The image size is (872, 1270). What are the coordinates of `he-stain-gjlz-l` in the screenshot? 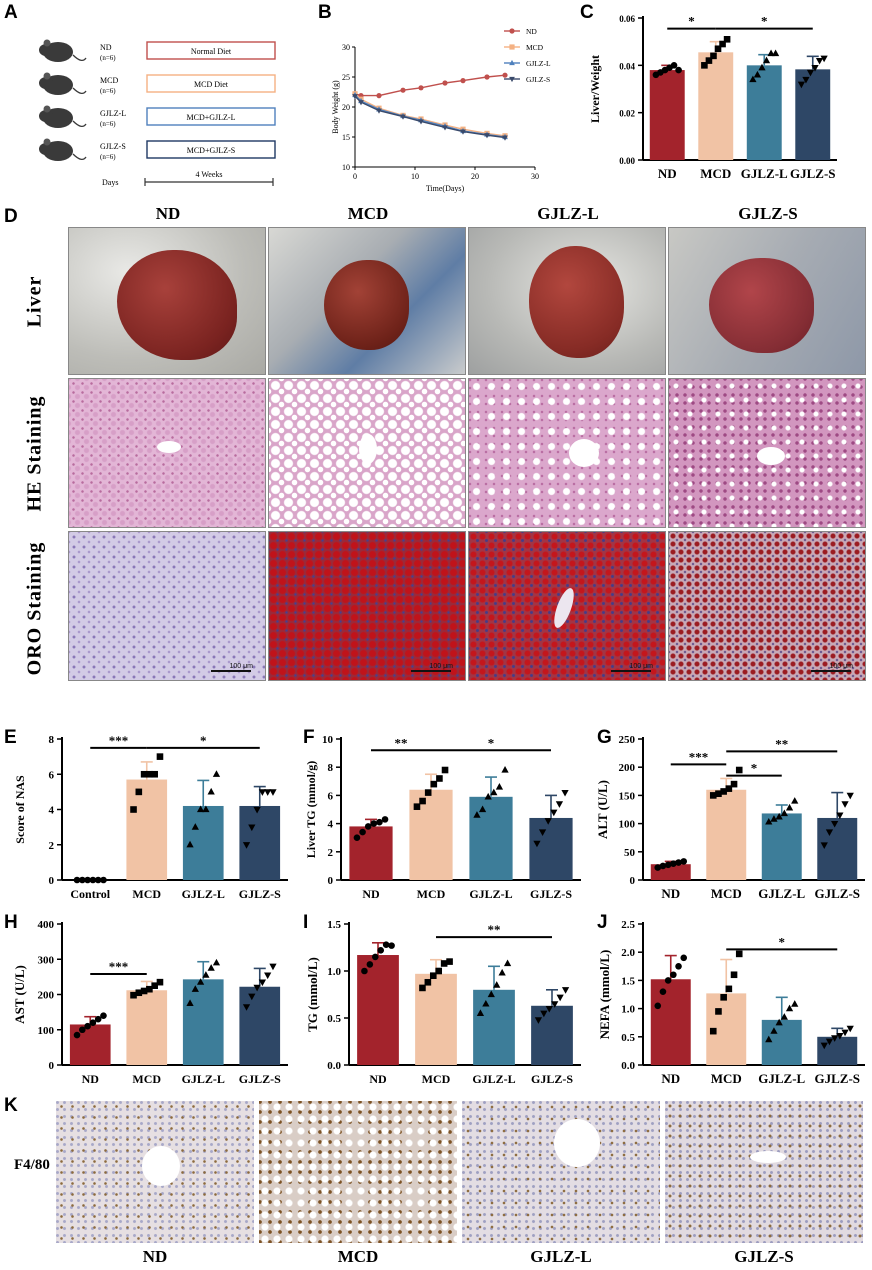 It's located at (567, 453).